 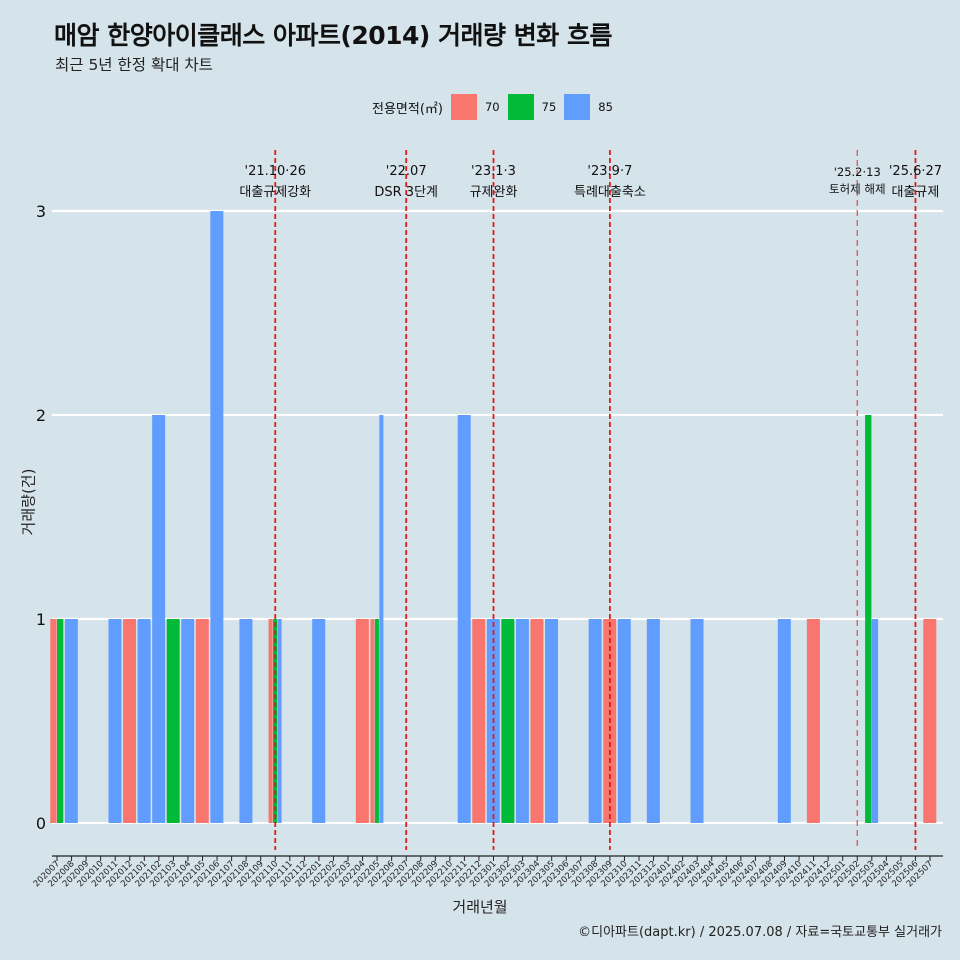 What do you see at coordinates (492, 107) in the screenshot?
I see `legend-label-70: 70` at bounding box center [492, 107].